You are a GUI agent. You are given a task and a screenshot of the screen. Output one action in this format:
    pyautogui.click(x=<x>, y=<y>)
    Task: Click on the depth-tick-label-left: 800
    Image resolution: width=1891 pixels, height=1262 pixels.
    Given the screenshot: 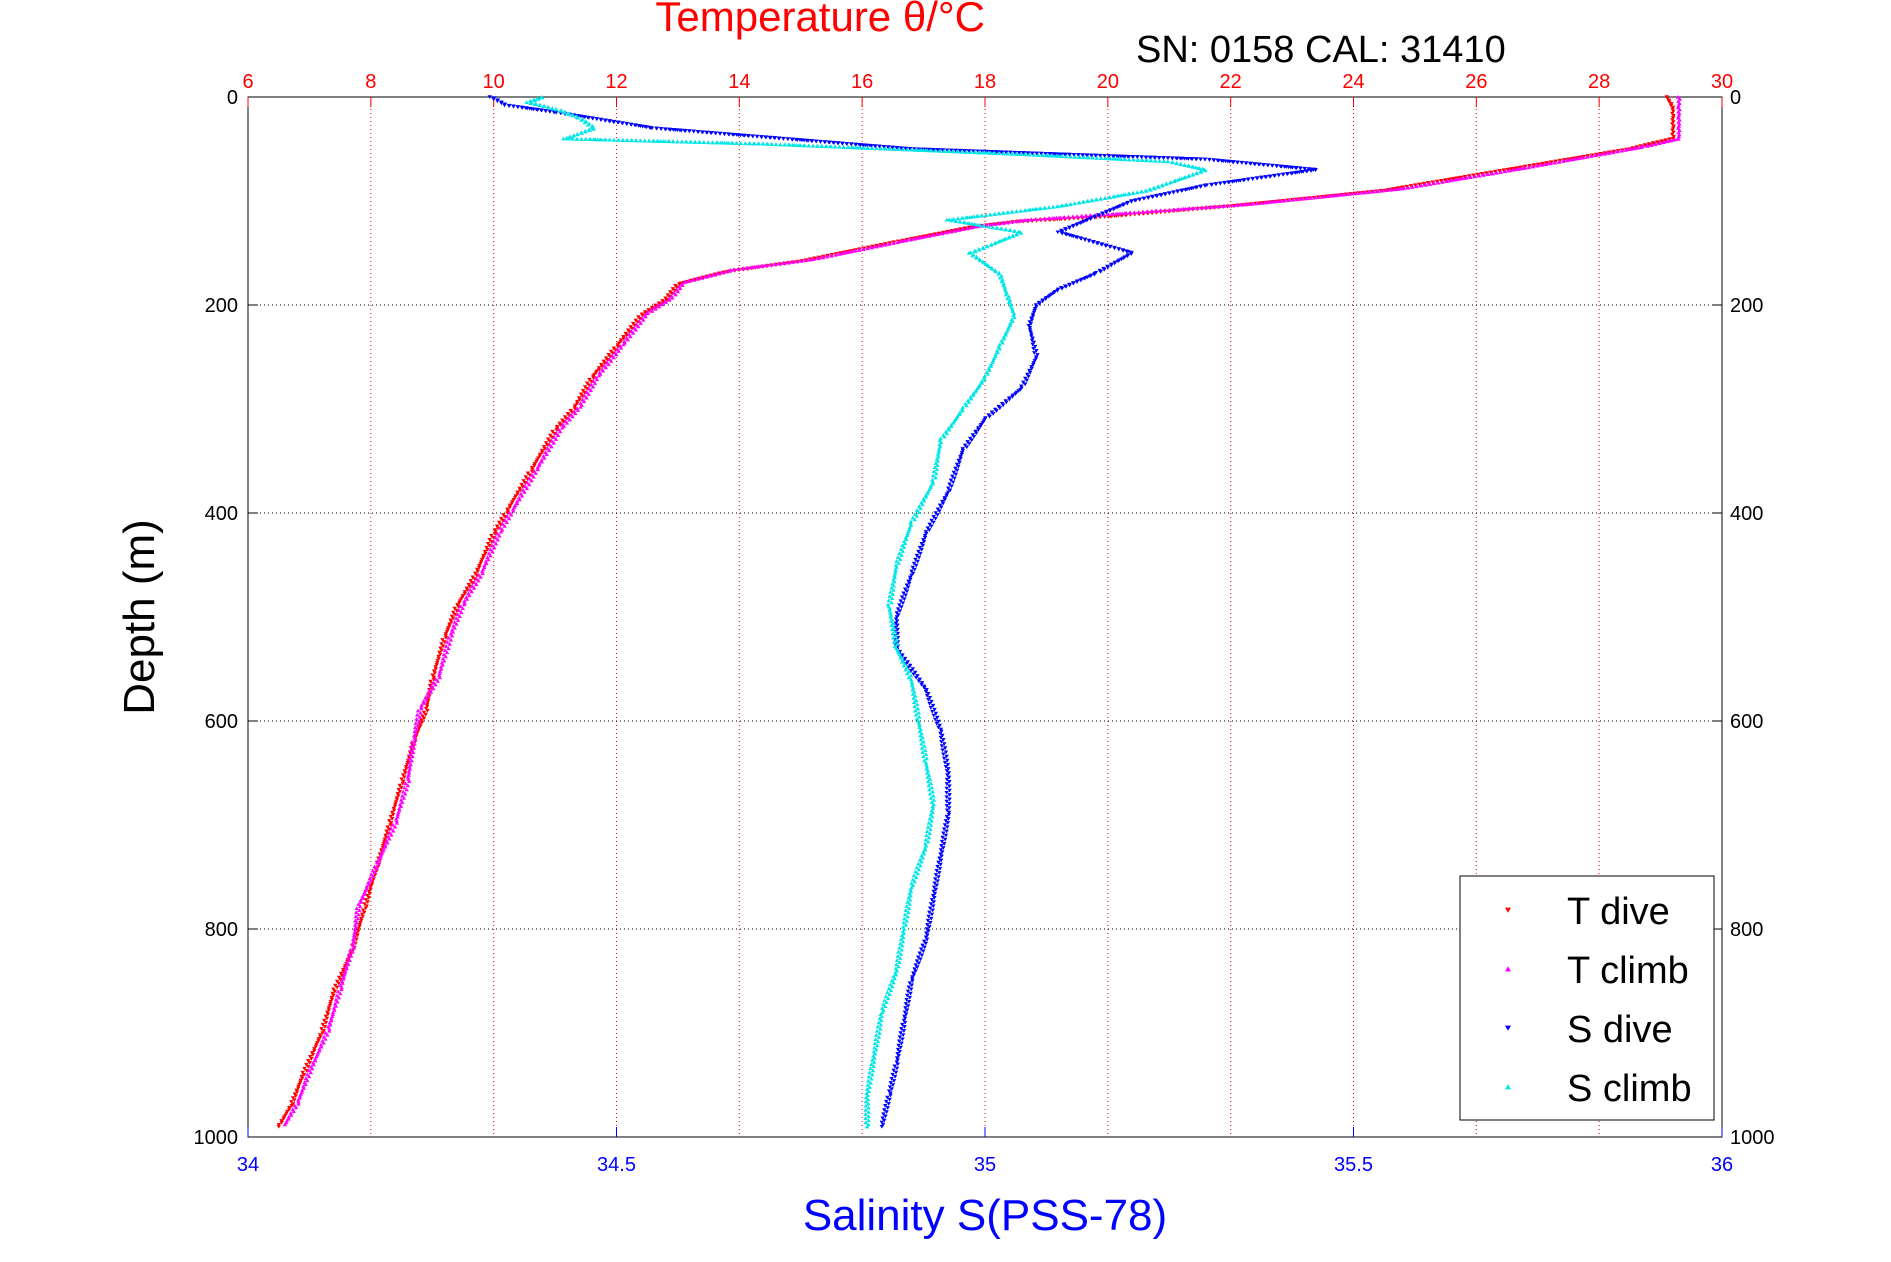 What is the action you would take?
    pyautogui.click(x=221, y=930)
    